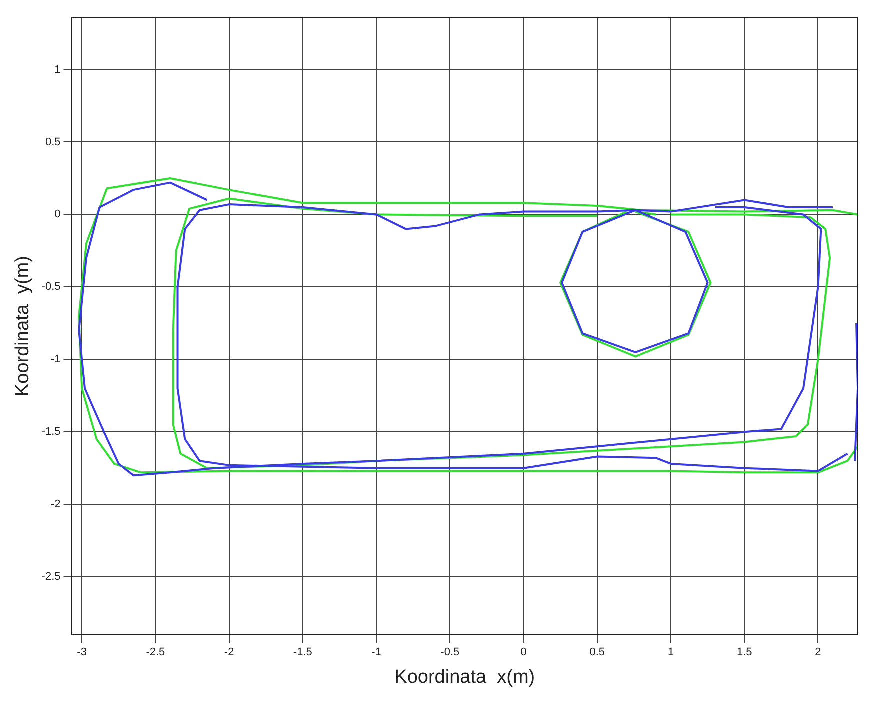  I want to click on y-tick-label: -2.5, so click(51, 577).